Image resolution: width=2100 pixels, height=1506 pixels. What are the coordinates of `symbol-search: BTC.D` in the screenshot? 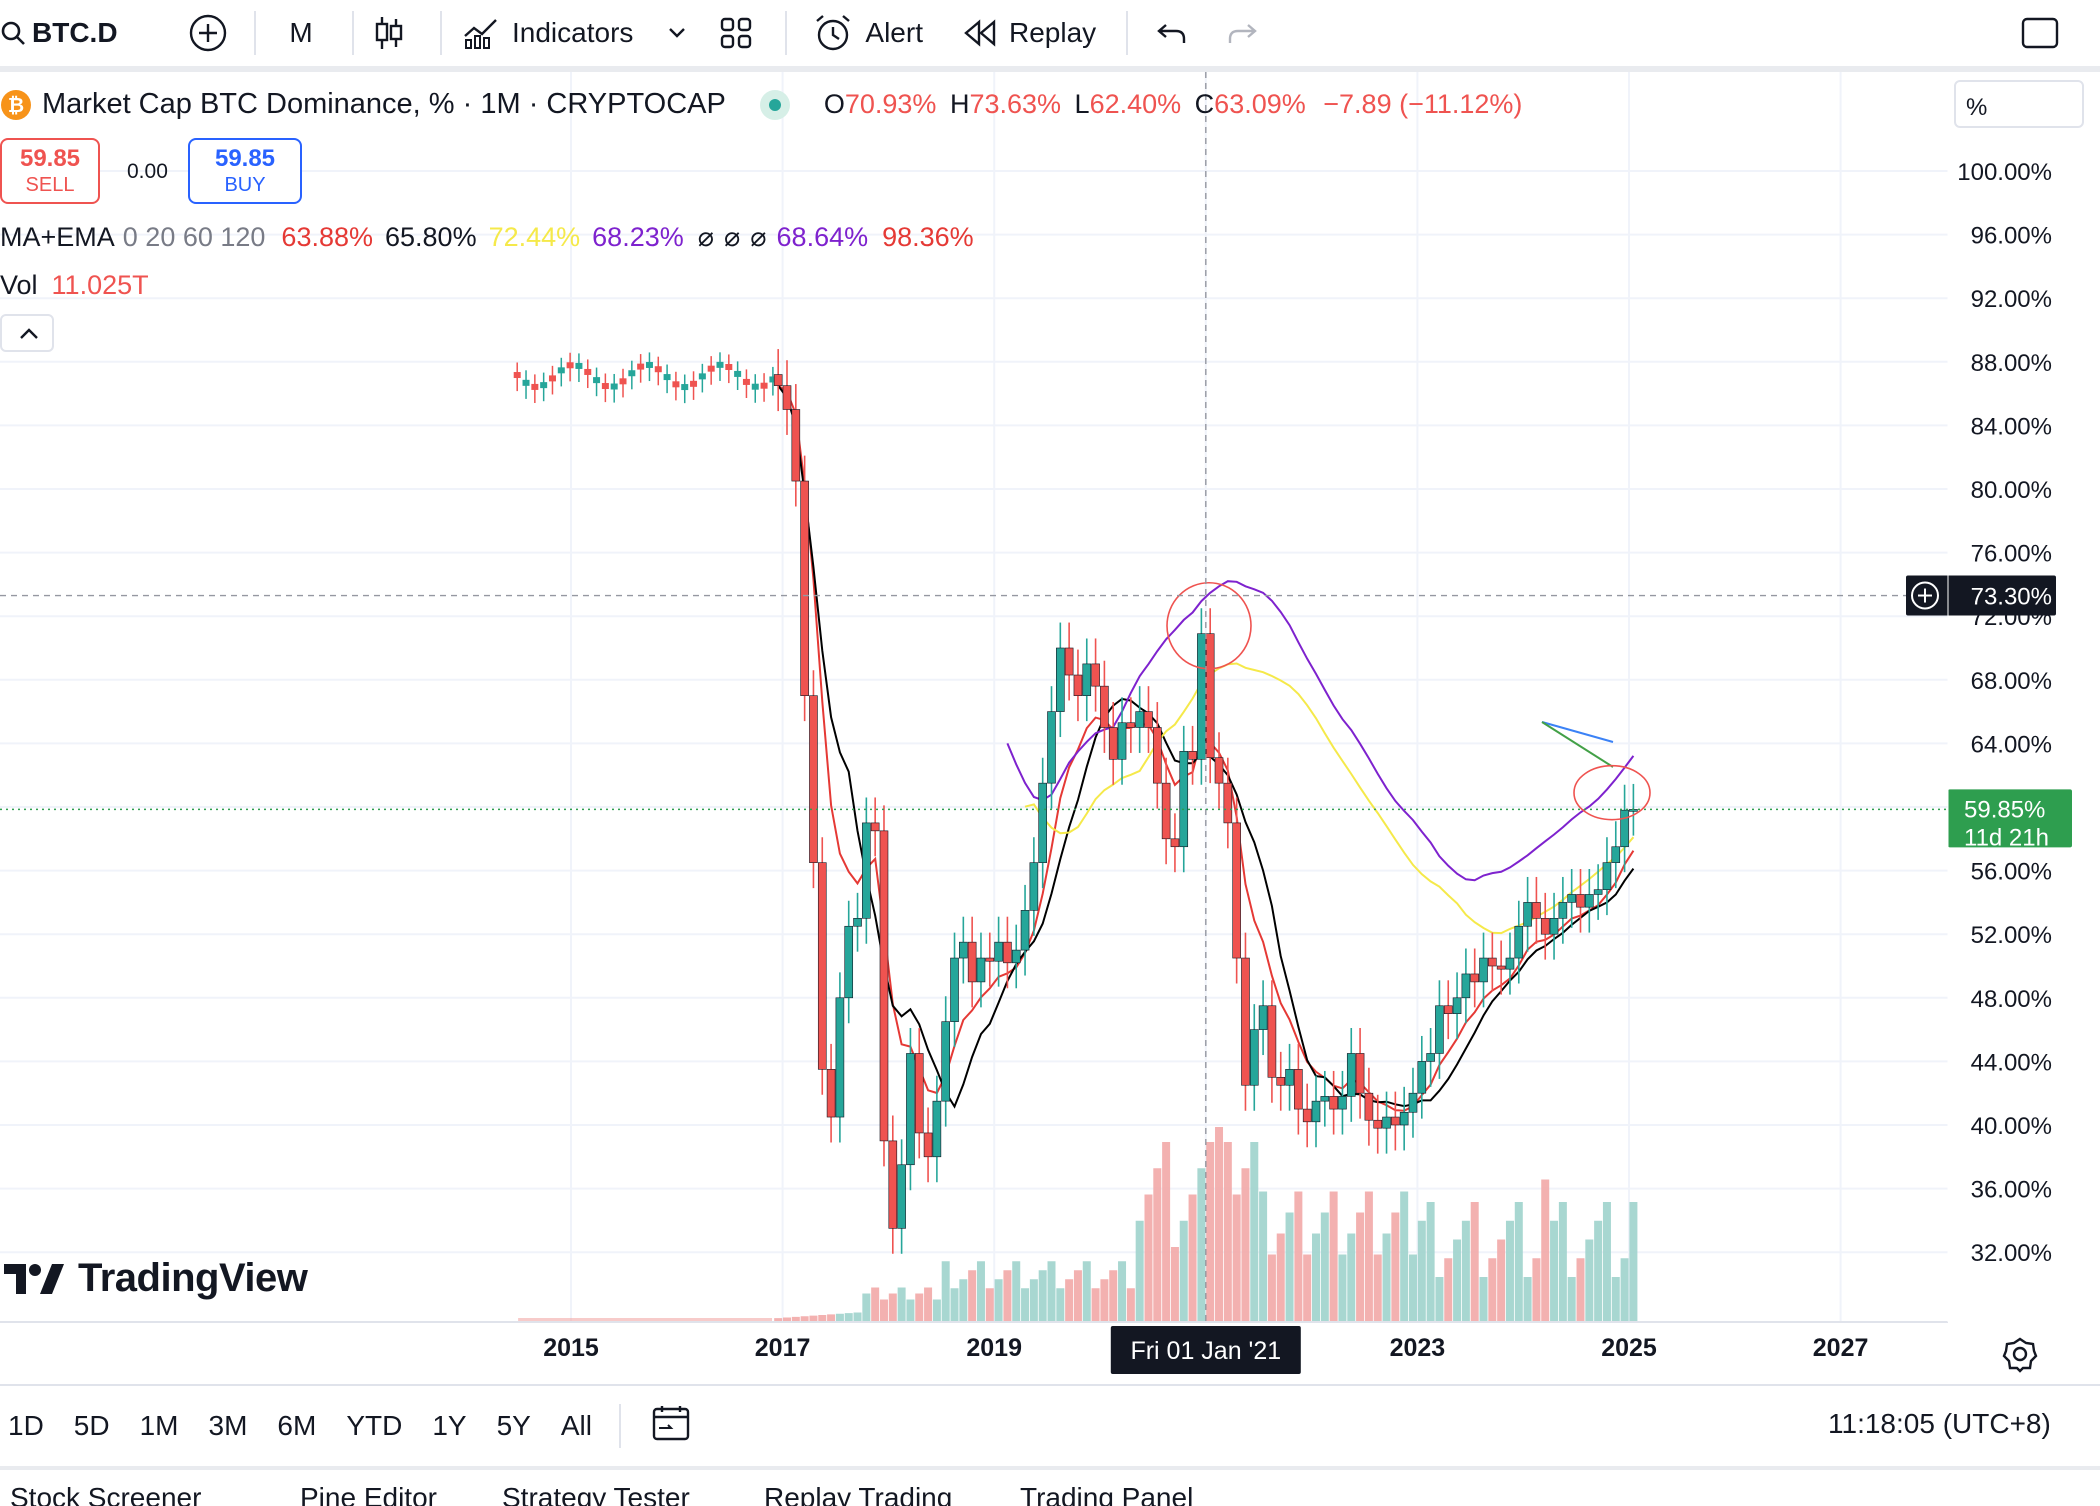 It's located at (85, 33).